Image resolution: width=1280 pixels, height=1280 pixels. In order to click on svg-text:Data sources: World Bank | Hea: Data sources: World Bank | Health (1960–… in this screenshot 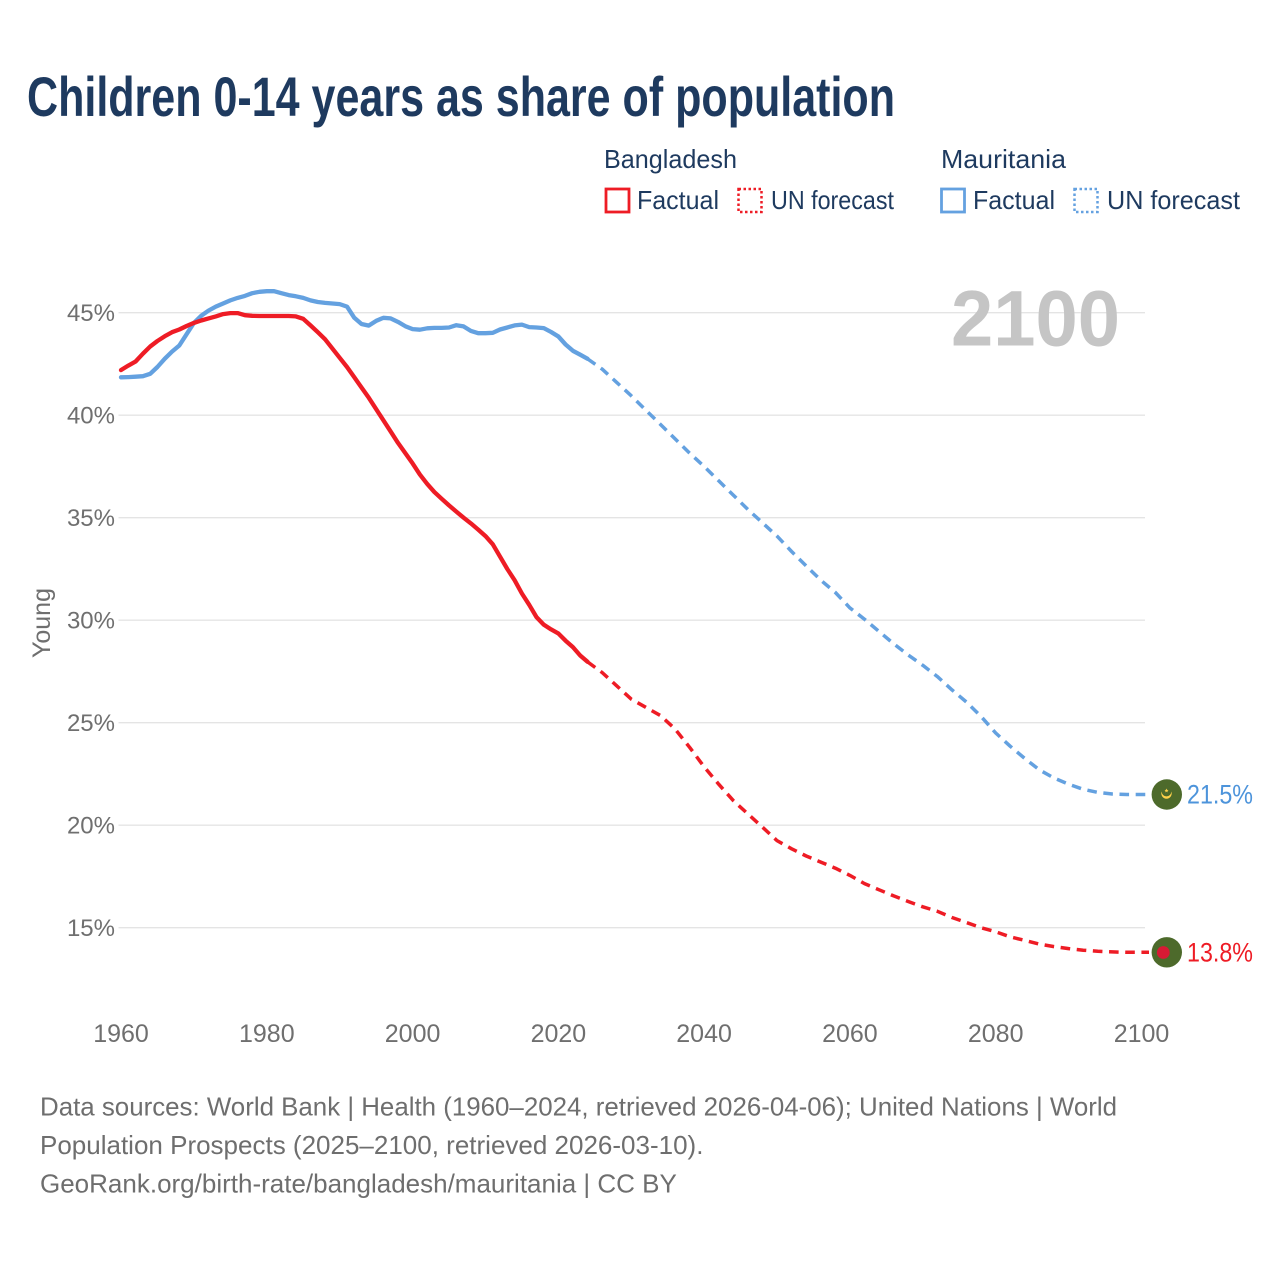, I will do `click(578, 1106)`.